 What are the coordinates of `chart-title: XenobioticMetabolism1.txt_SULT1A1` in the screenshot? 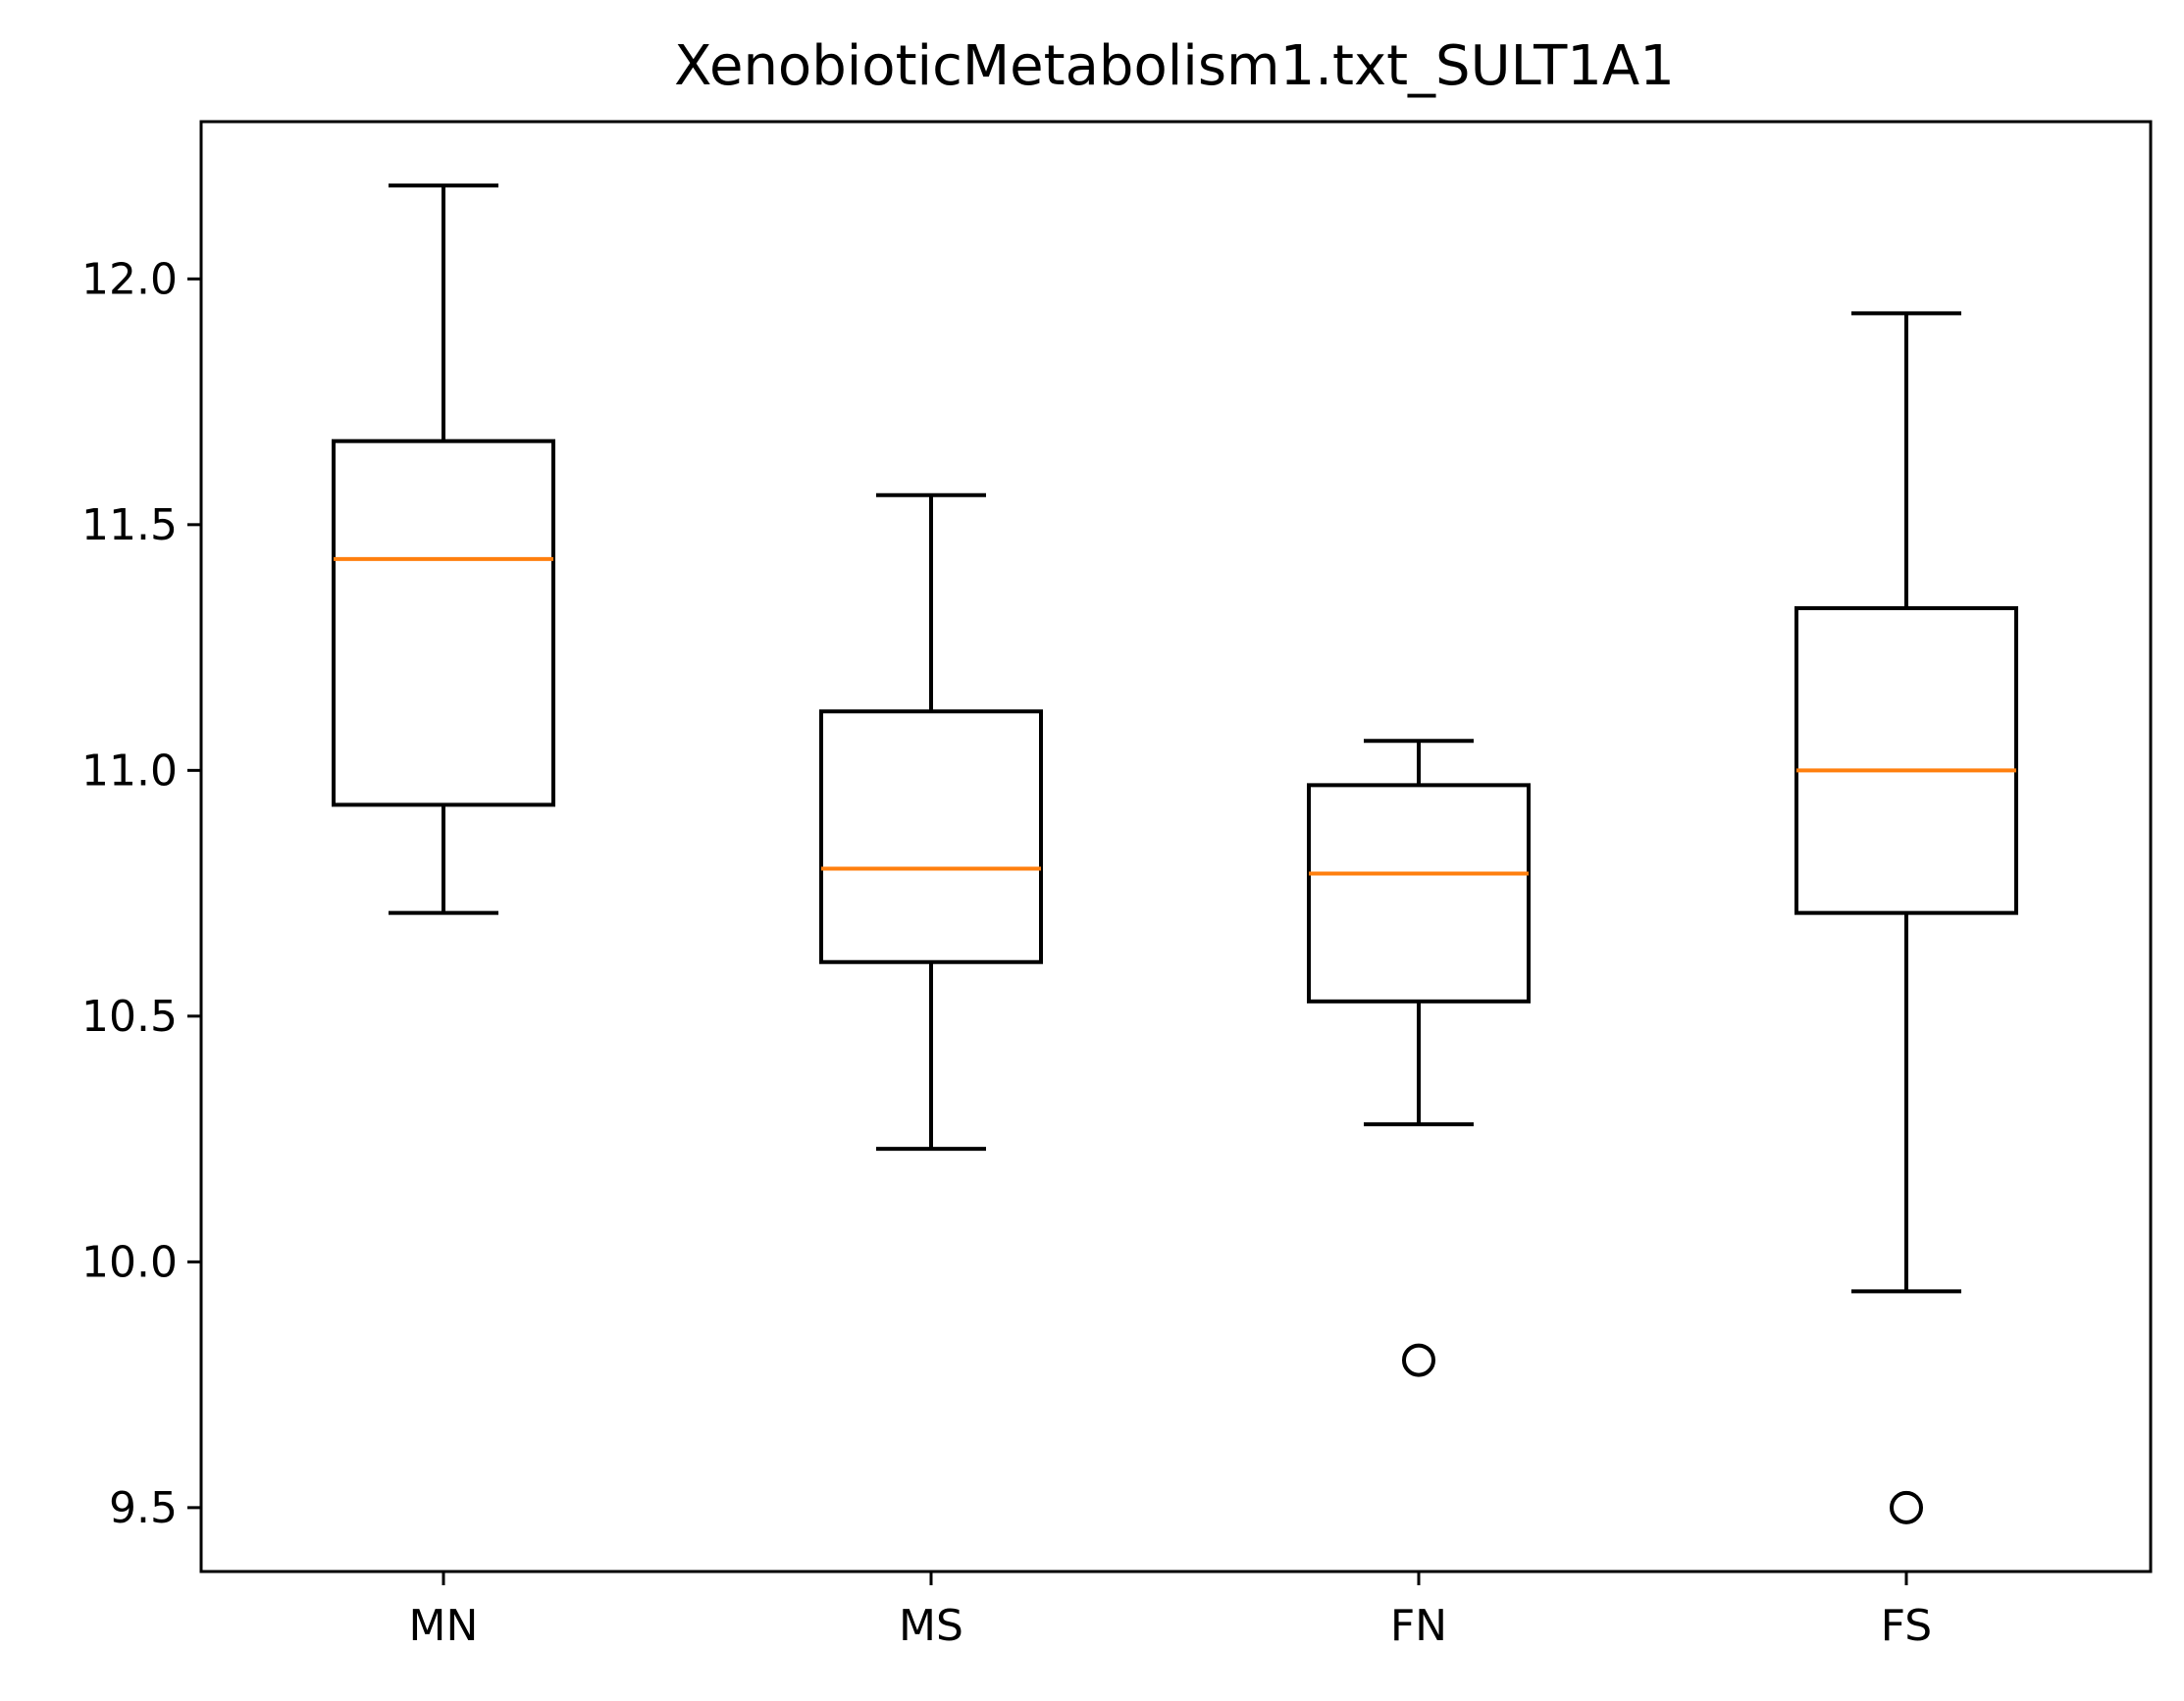 It's located at (1174, 66).